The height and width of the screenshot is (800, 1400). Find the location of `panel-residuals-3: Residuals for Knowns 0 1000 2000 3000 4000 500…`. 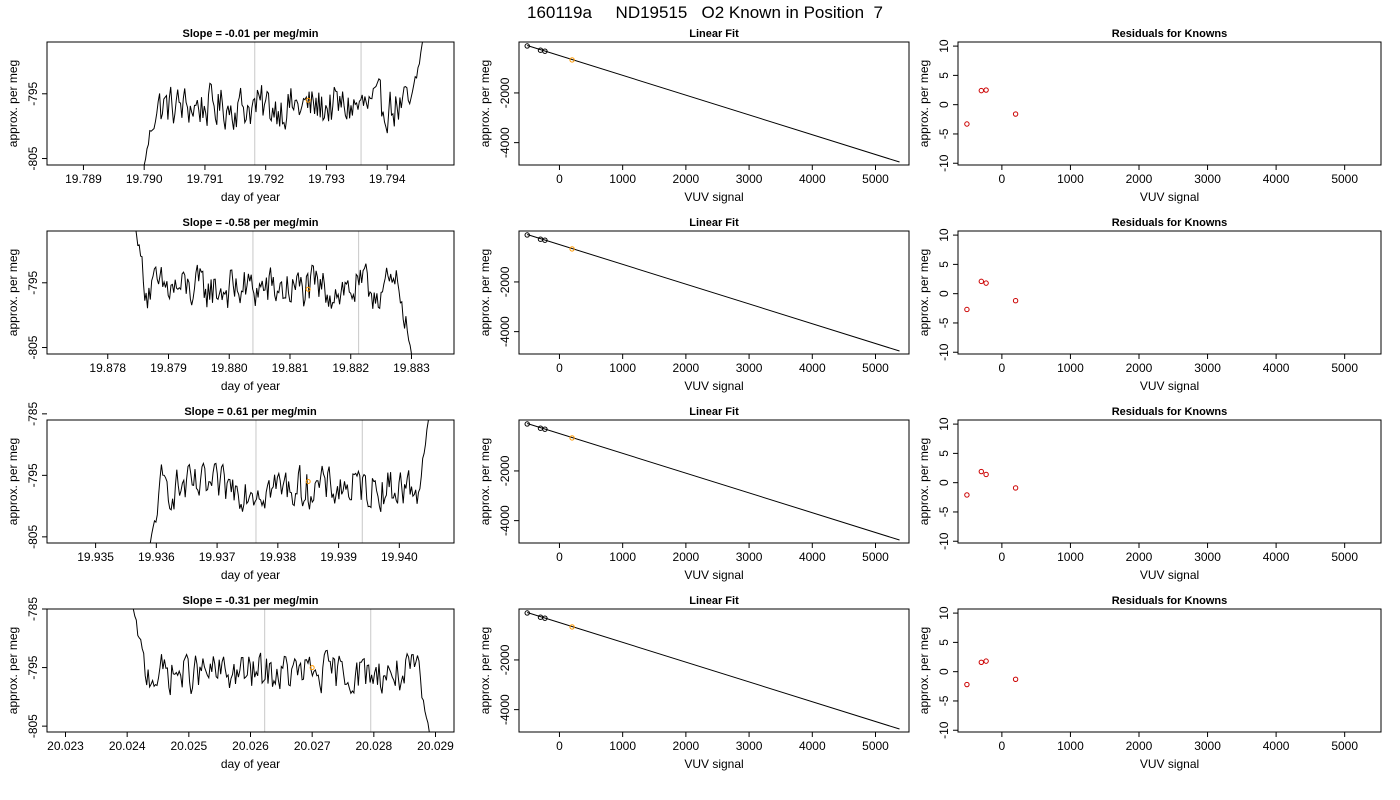

panel-residuals-3: Residuals for Knowns 0 1000 2000 3000 4000 500… is located at coordinates (1149, 494).